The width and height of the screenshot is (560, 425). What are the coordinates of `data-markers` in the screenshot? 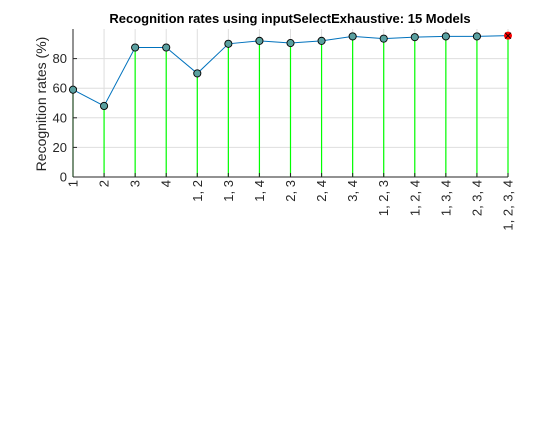 It's located at (290, 71).